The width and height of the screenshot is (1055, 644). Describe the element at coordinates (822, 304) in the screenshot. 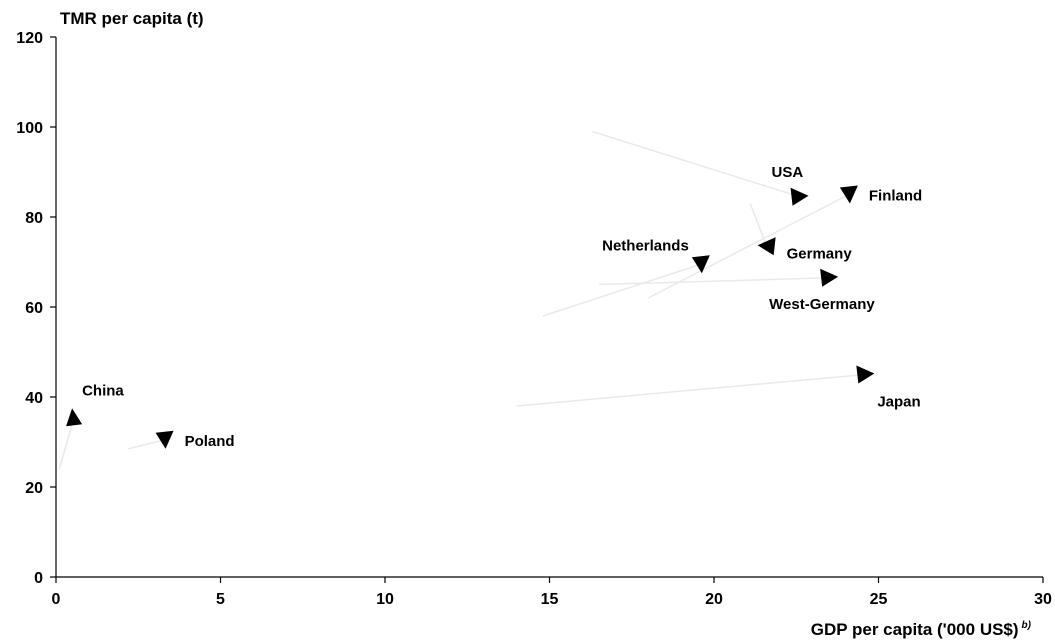

I see `point-label-west-germany: West-Germany` at that location.